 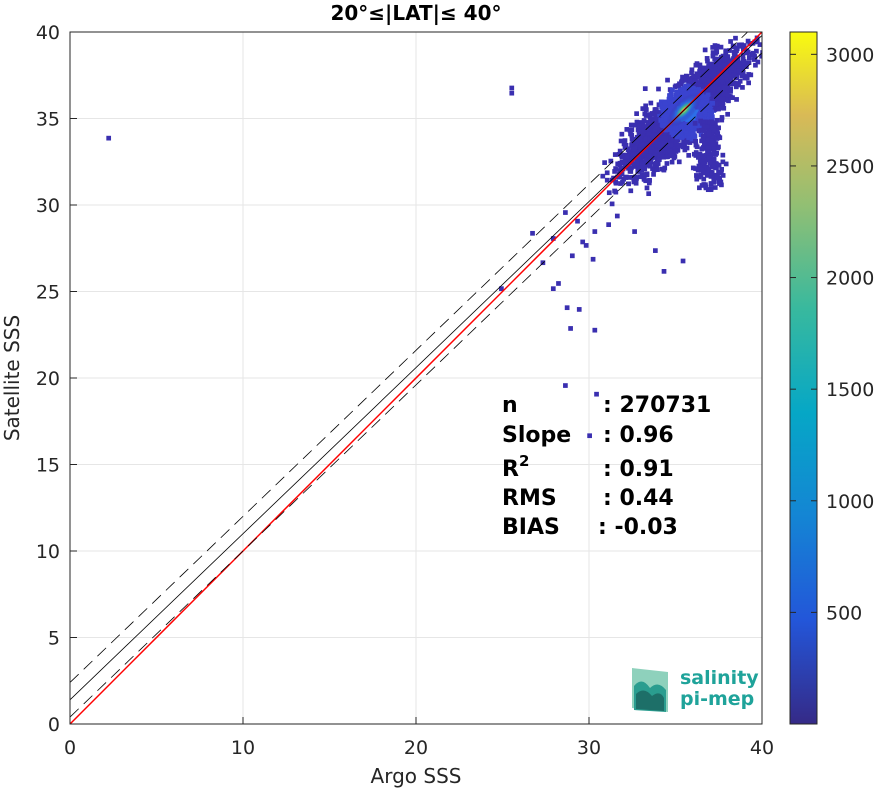 I want to click on stat-label-text: n, so click(x=510, y=405).